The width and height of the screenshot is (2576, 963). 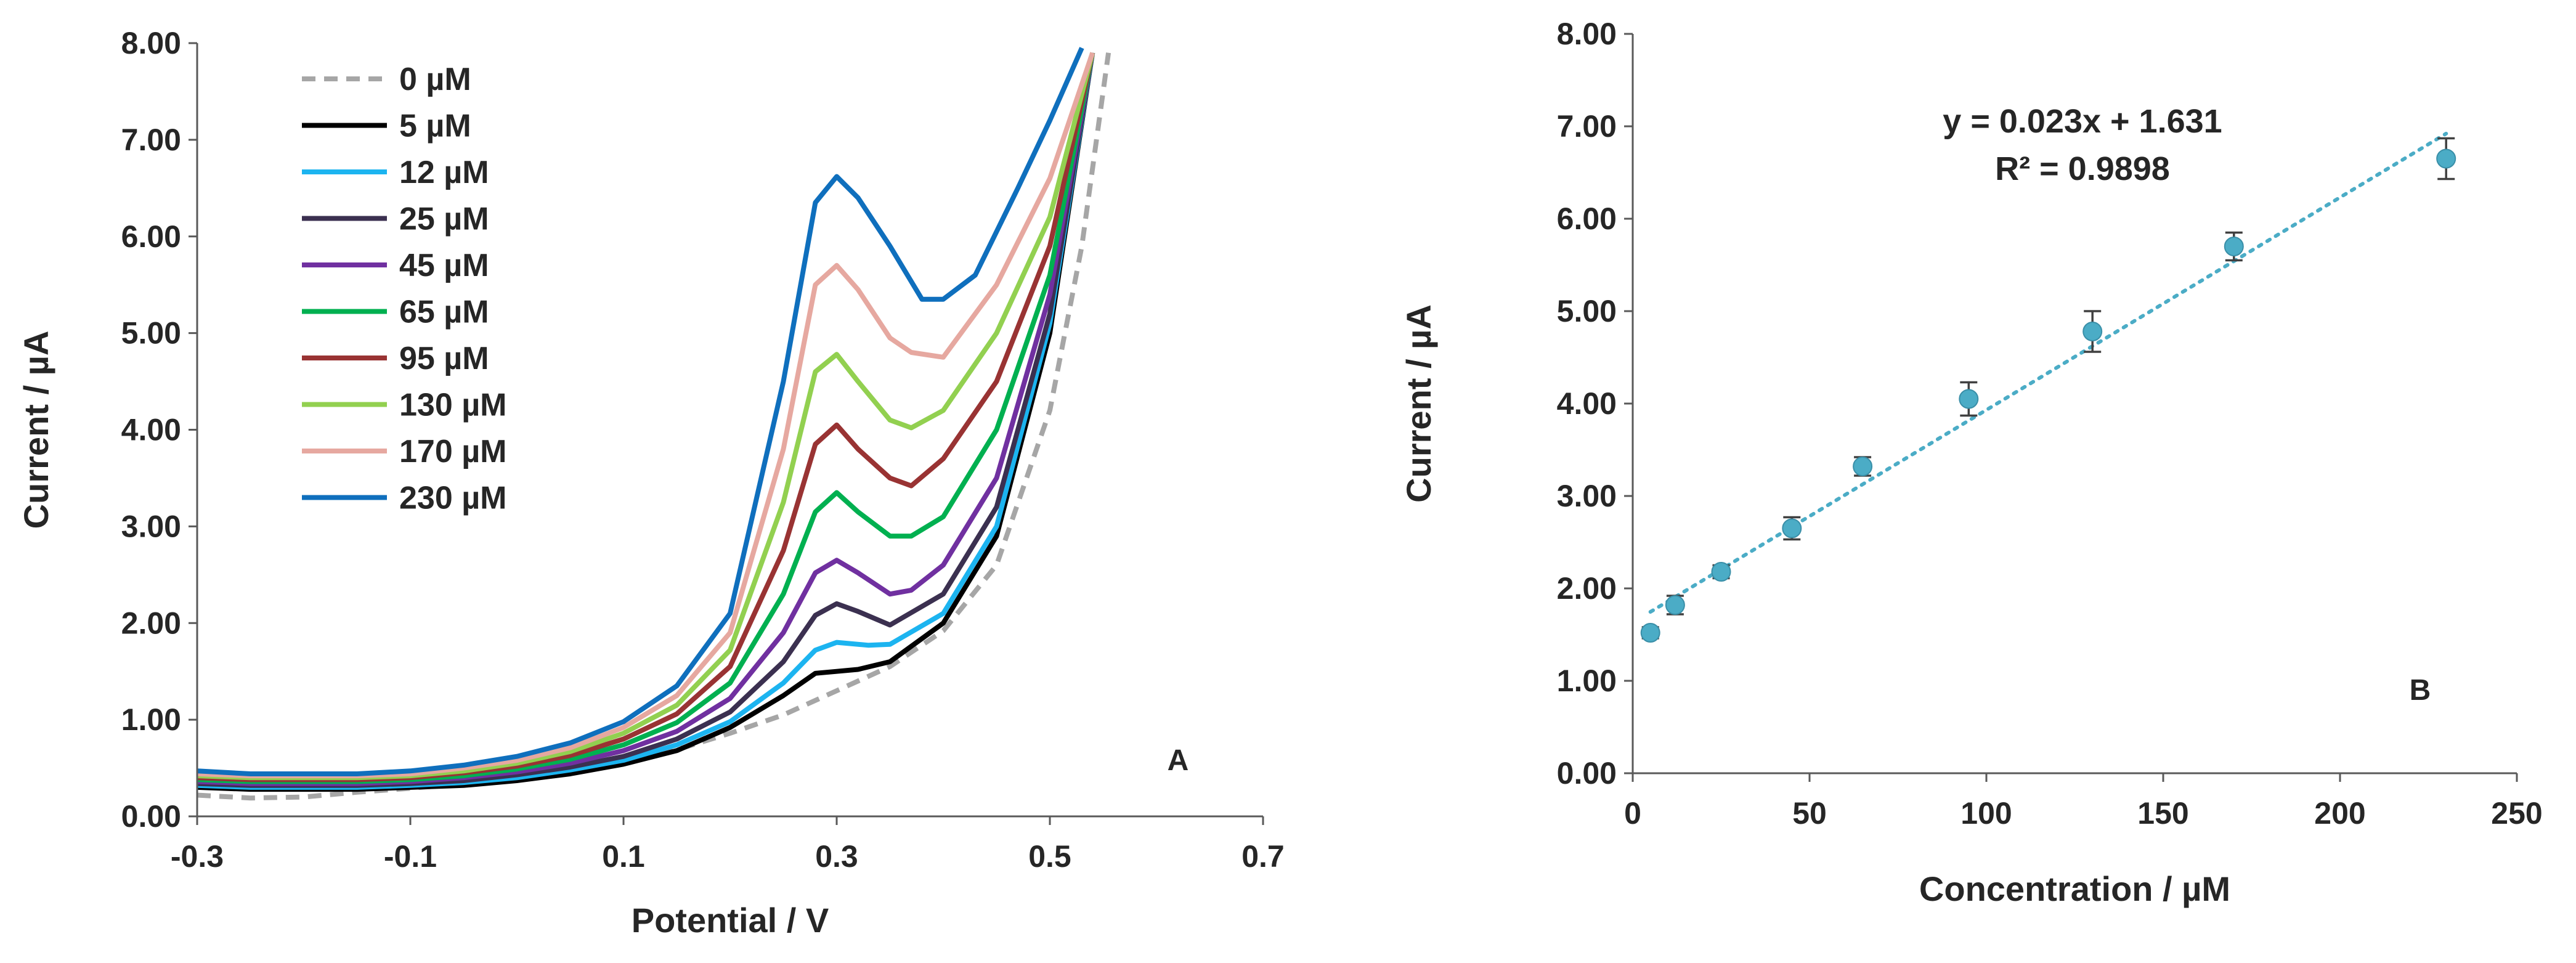 What do you see at coordinates (1418, 403) in the screenshot?
I see `chart-b-y-axis-label: Current / µA` at bounding box center [1418, 403].